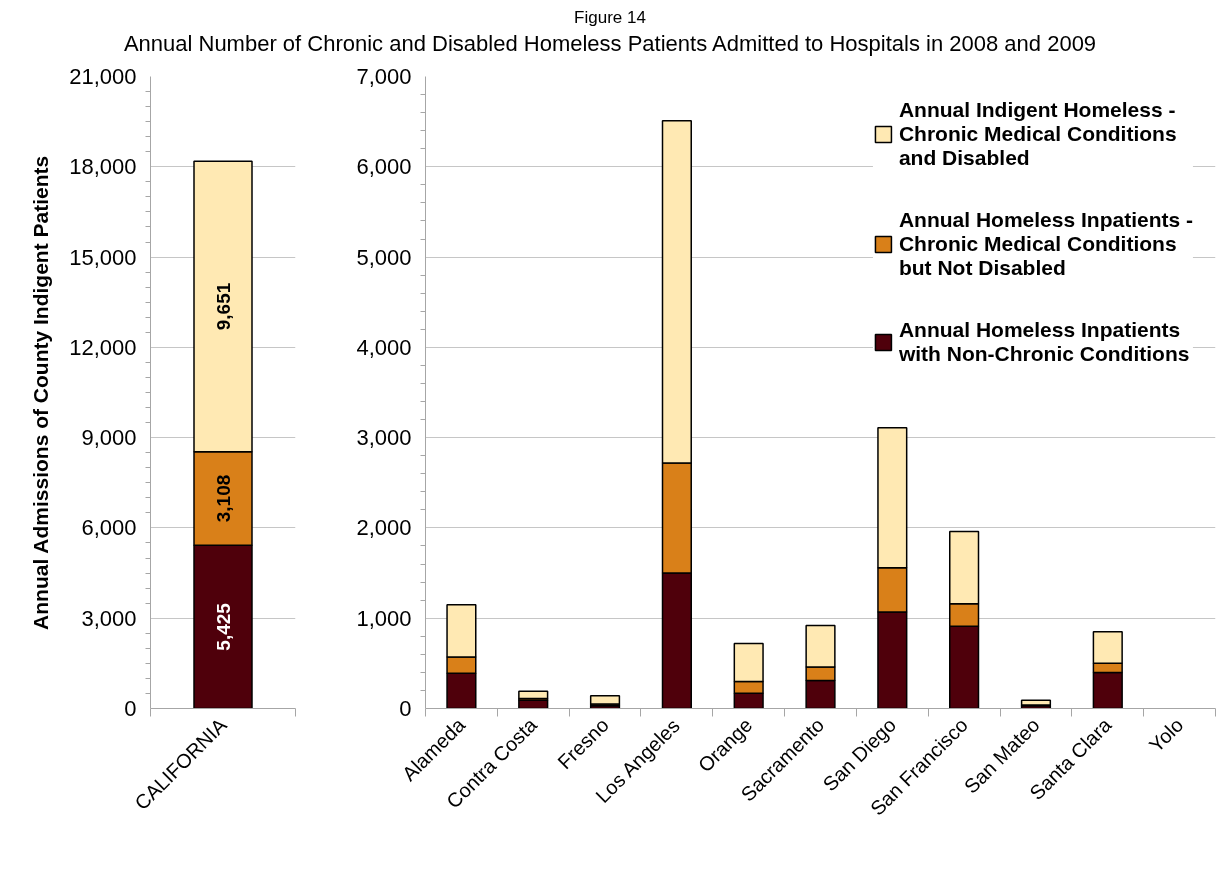  What do you see at coordinates (41, 392) in the screenshot?
I see `y-axis-title: Annual Admissions of County Indigent Patients` at bounding box center [41, 392].